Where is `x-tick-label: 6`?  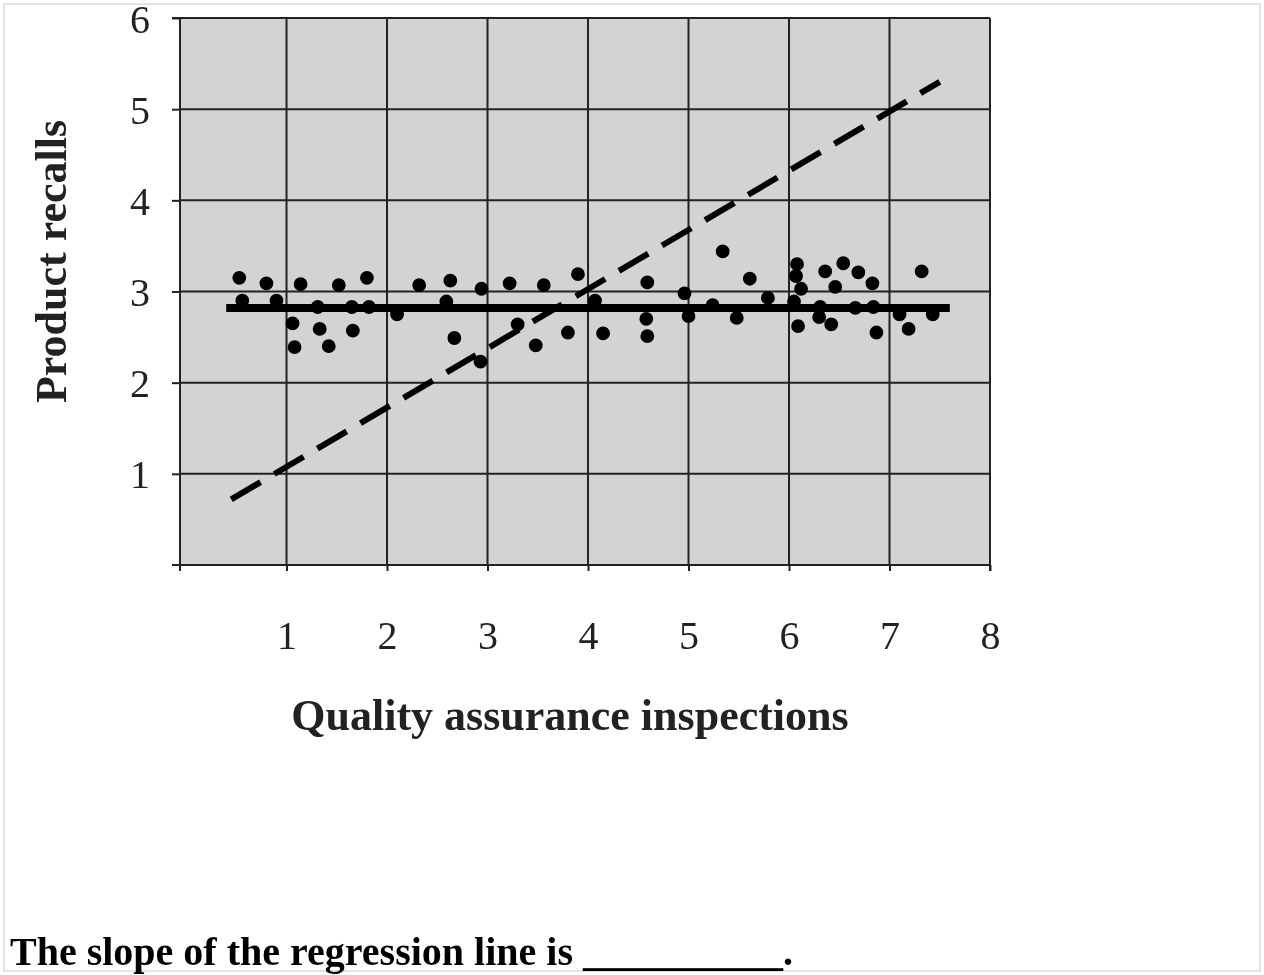 x-tick-label: 6 is located at coordinates (789, 636).